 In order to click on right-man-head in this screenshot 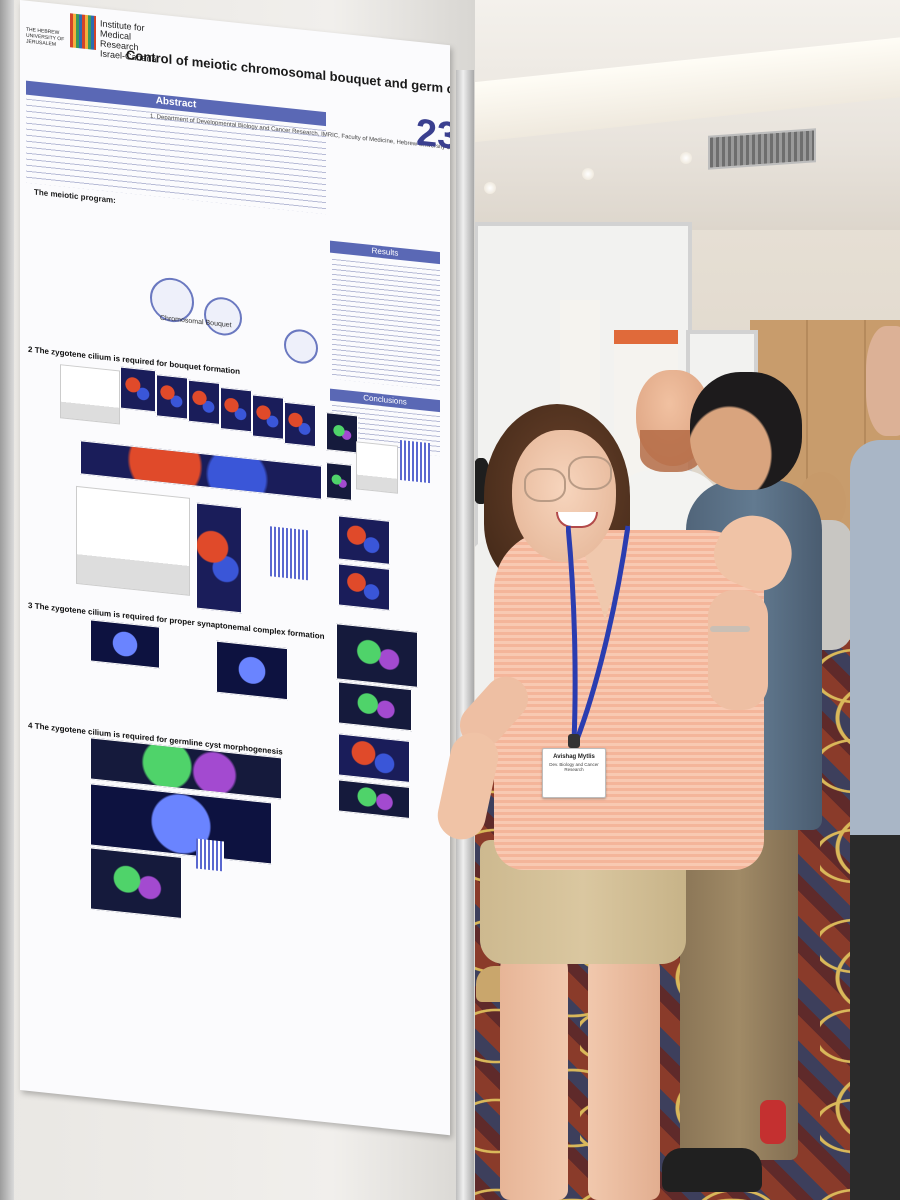, I will do `click(883, 381)`.